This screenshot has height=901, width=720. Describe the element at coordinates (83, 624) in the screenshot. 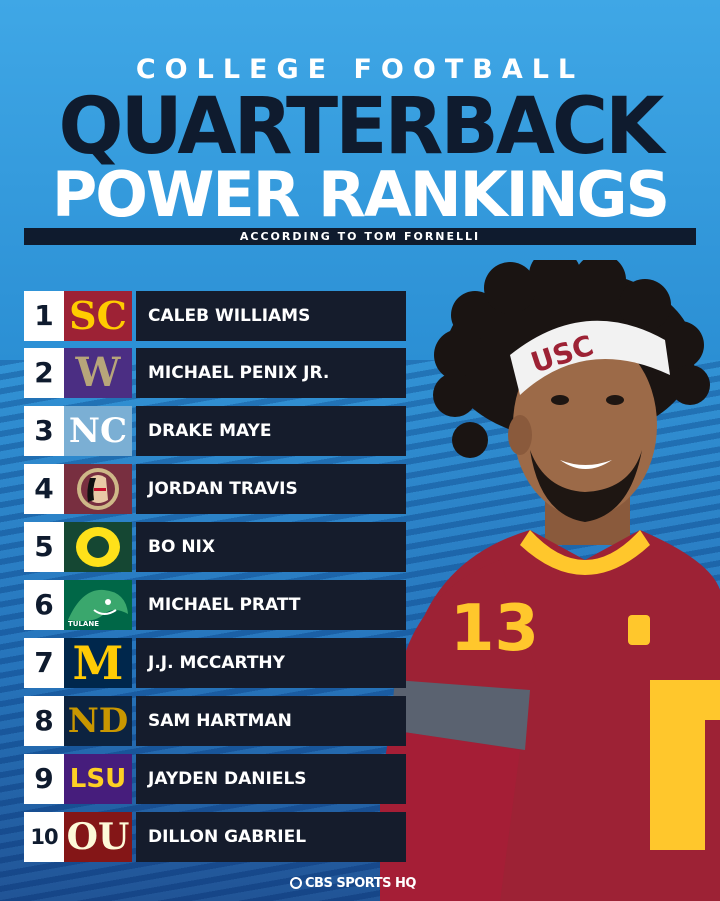

I see `tulane-wordmark: TULANE` at that location.